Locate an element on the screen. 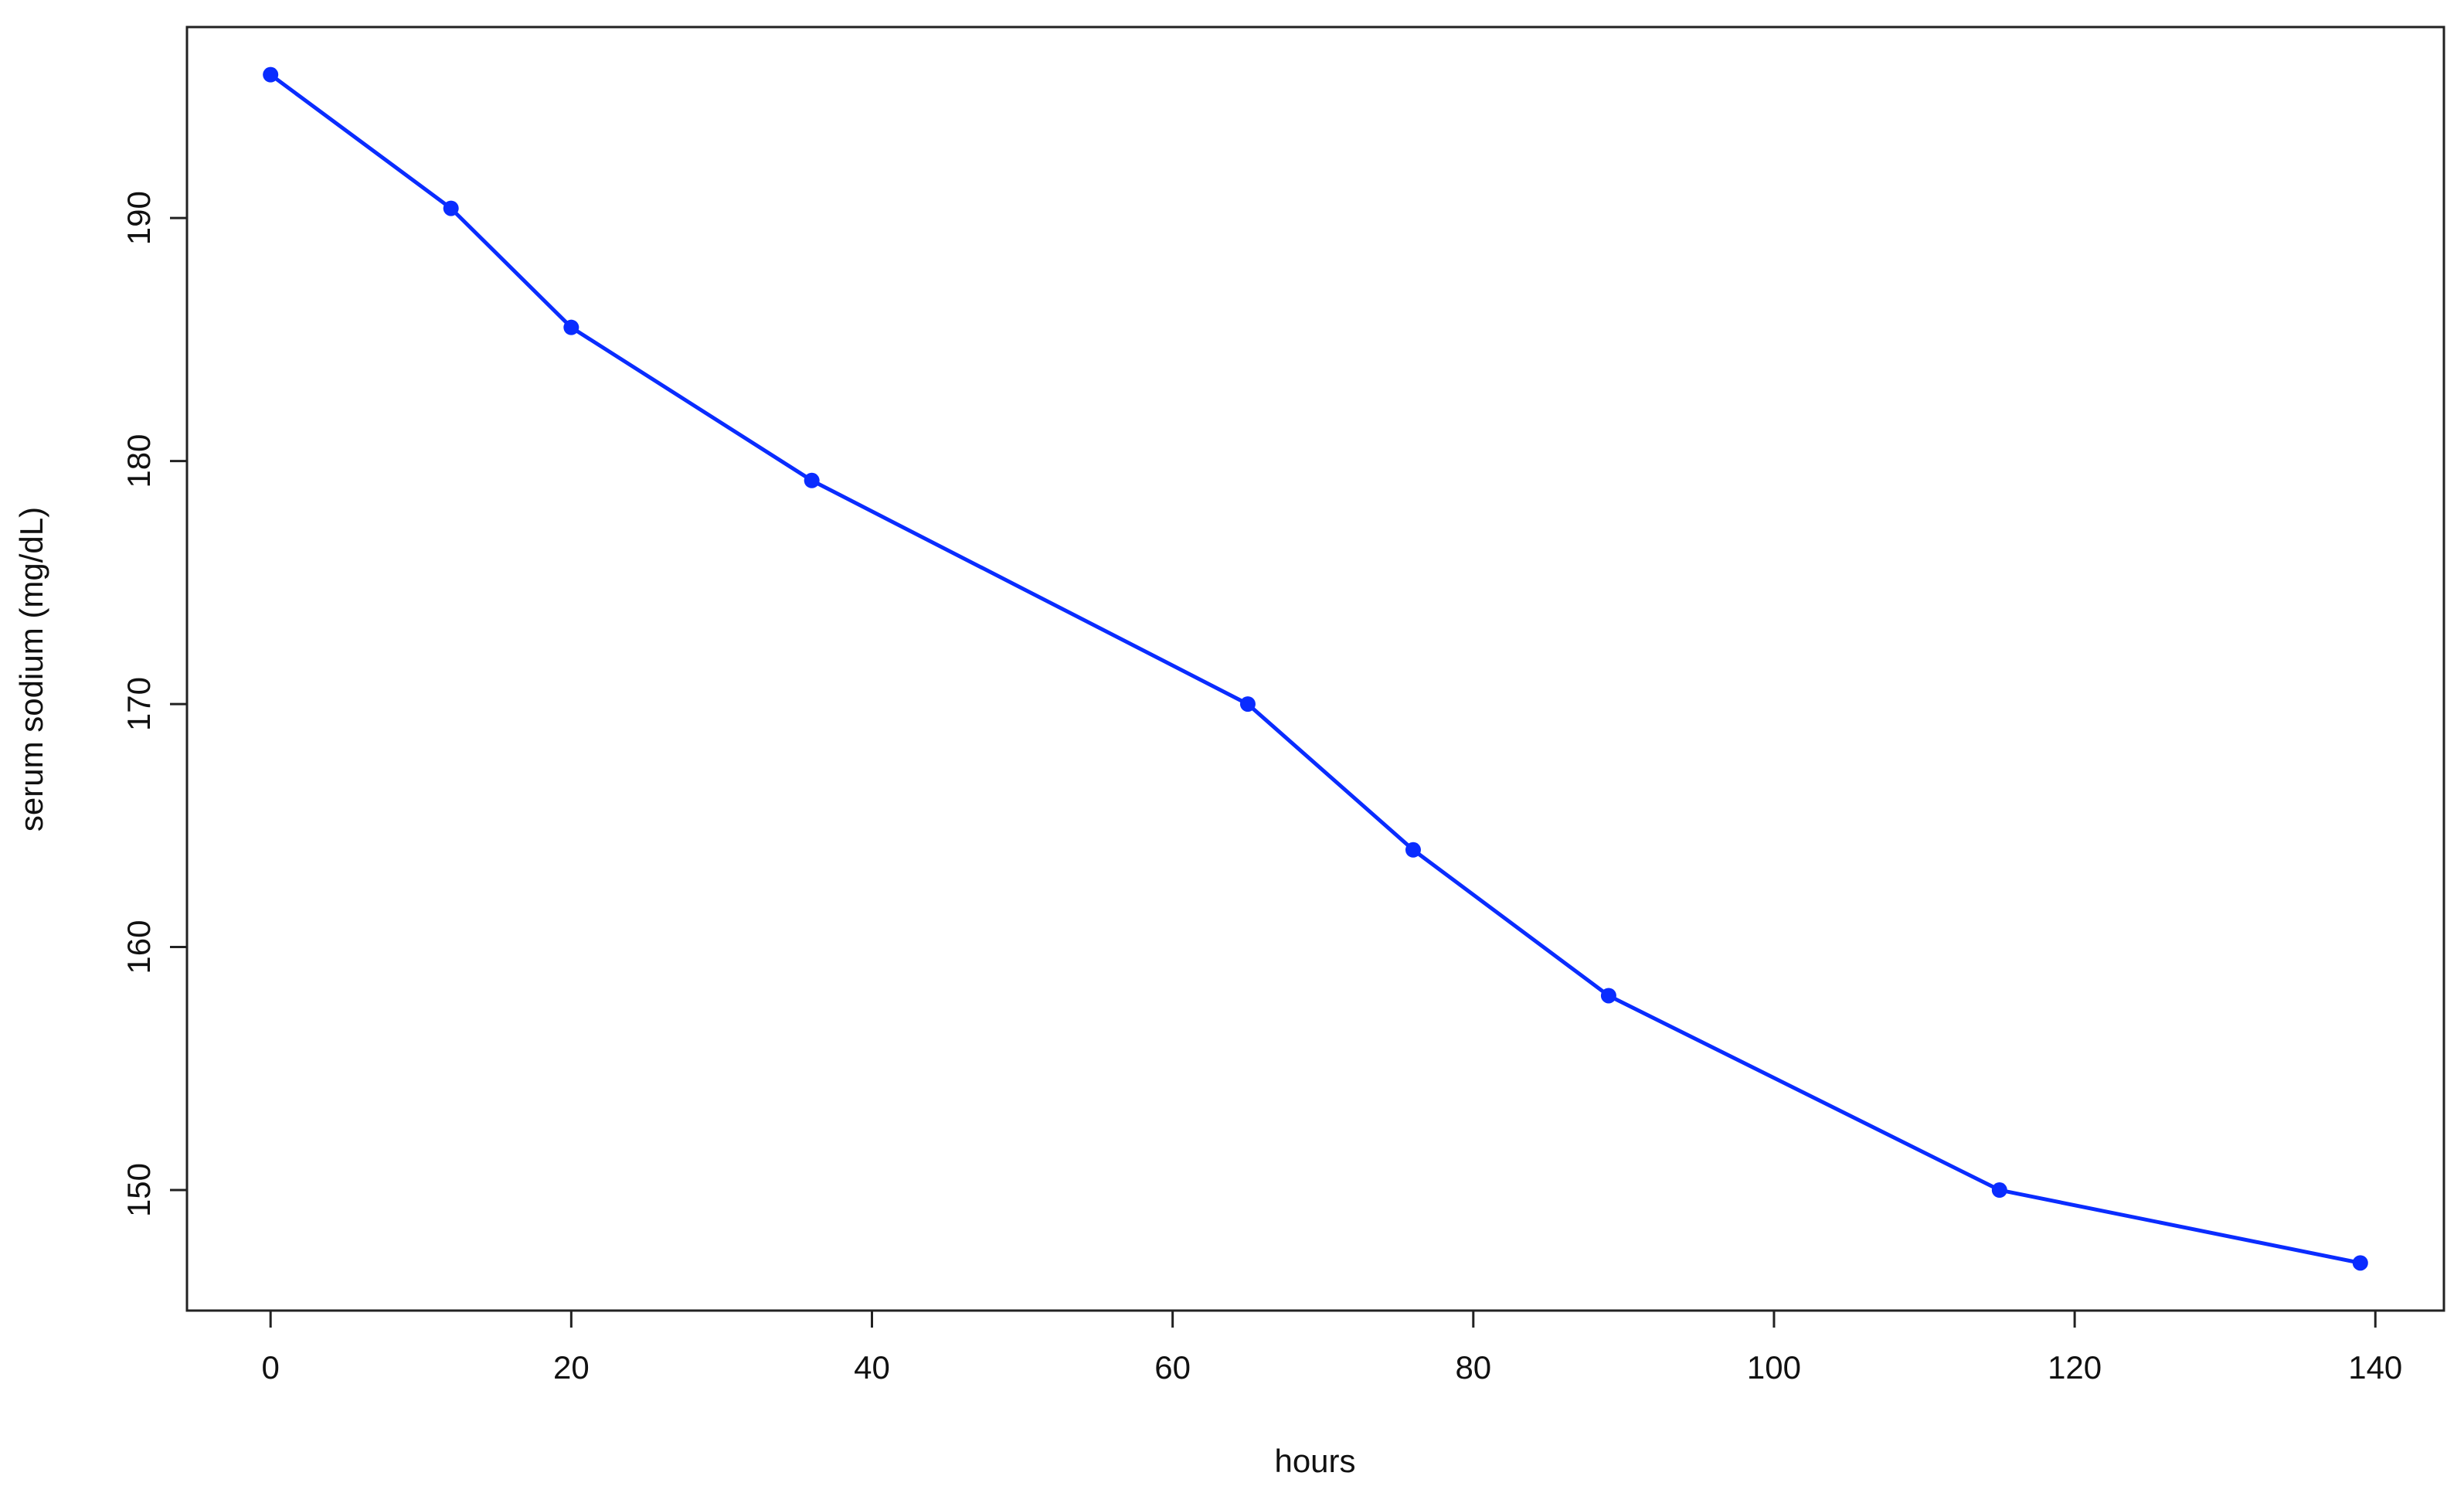 Image resolution: width=2464 pixels, height=1503 pixels. y-tick-label: 180 is located at coordinates (139, 461).